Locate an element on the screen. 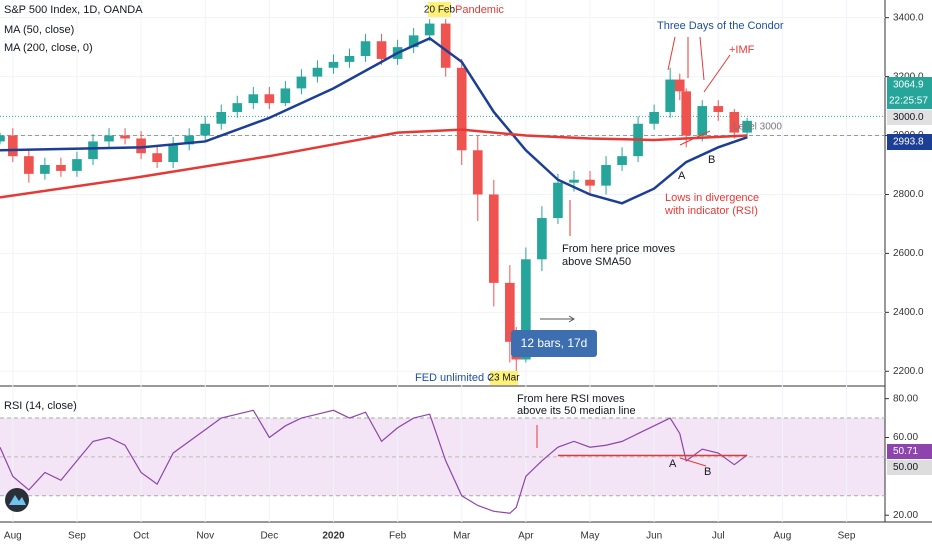 This screenshot has width=932, height=550. annotation-arrows is located at coordinates (686, 58).